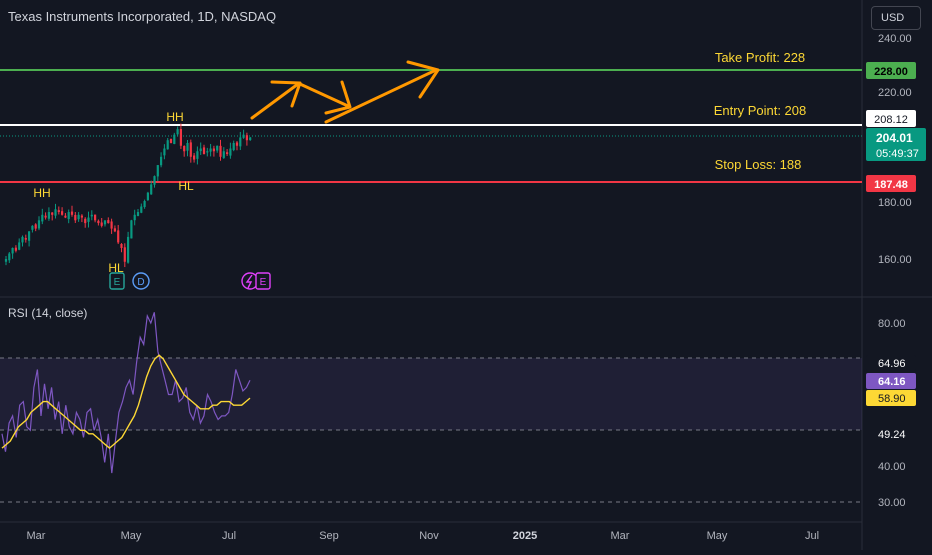 The image size is (932, 555). Describe the element at coordinates (141, 281) in the screenshot. I see `dividend-marker: D` at that location.